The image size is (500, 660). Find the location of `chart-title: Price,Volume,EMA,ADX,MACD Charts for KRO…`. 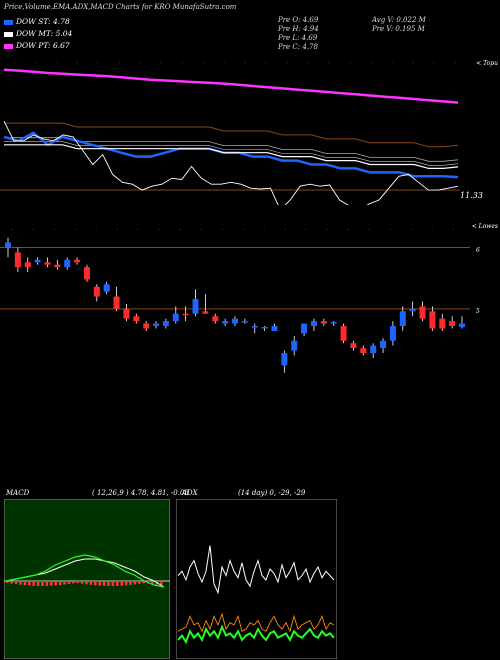

chart-title: Price,Volume,EMA,ADX,MACD Charts for KRO… is located at coordinates (120, 7).